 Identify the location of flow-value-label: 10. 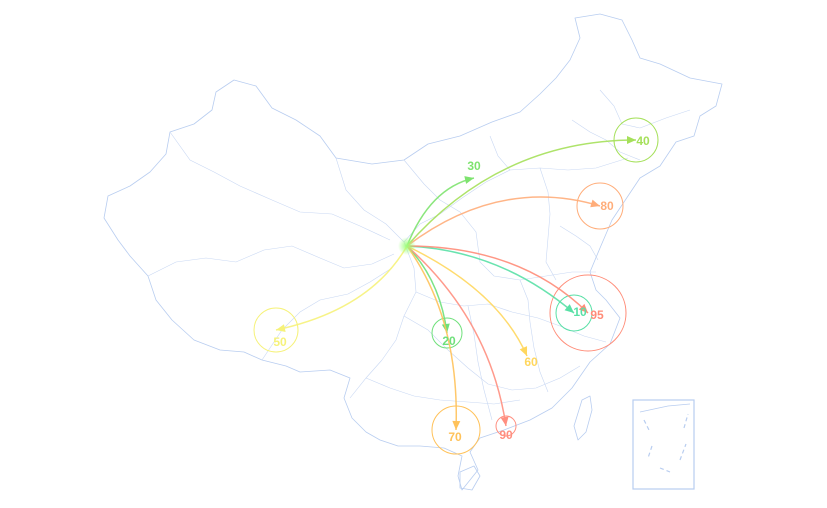
(580, 312).